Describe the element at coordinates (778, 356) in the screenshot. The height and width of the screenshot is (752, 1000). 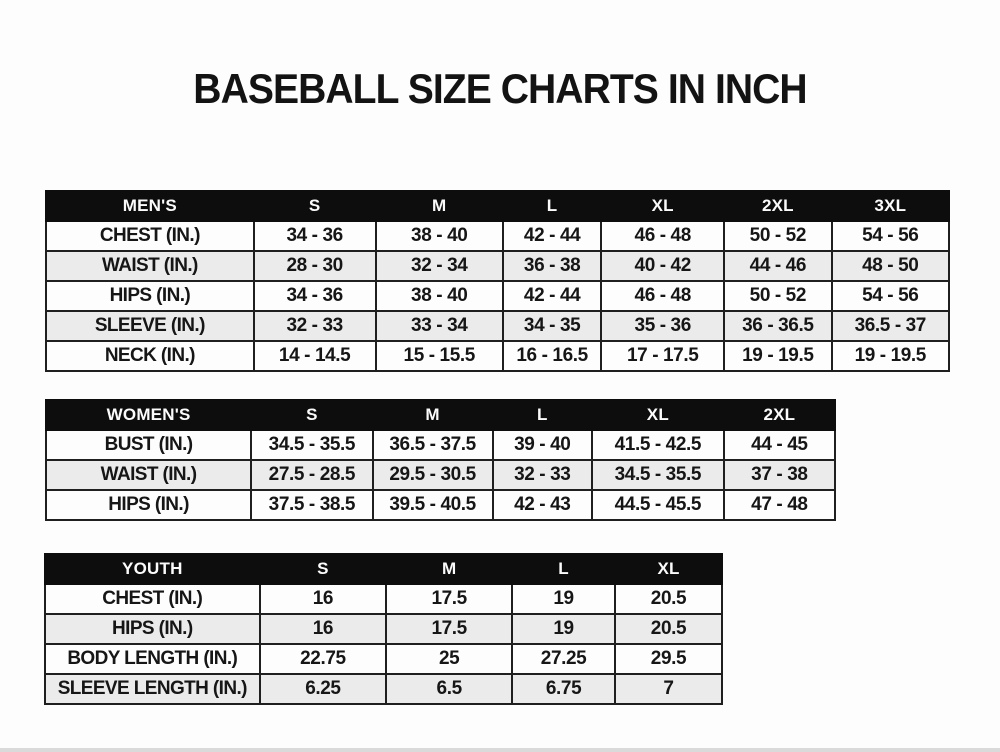
I see `size-value-cell: 19 - 19.5` at that location.